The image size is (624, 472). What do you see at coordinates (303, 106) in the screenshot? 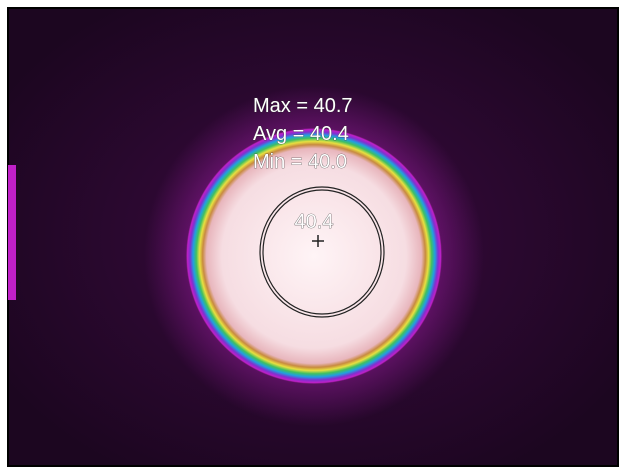
I see `stat-max: Max = 40.7` at bounding box center [303, 106].